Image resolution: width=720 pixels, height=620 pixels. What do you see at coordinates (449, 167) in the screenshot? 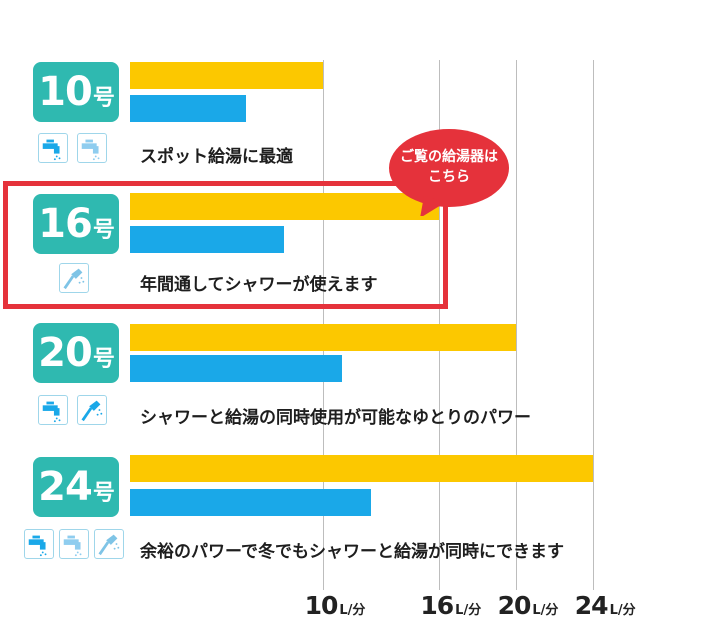
I see `callout-text: ご覧の給湯器は こちら` at bounding box center [449, 167].